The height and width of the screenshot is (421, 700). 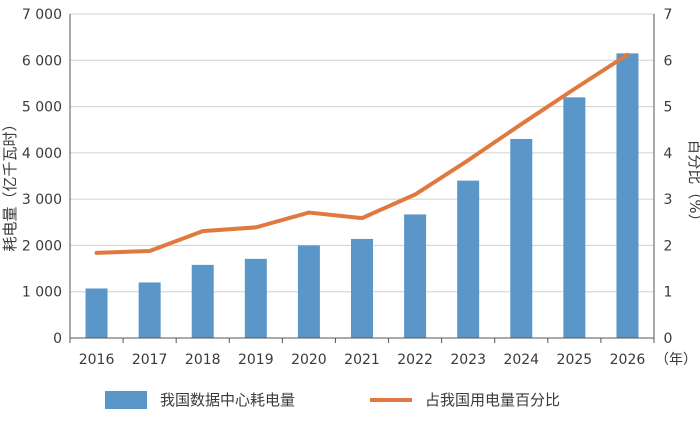 What do you see at coordinates (309, 360) in the screenshot?
I see `x-tick-label: 2020` at bounding box center [309, 360].